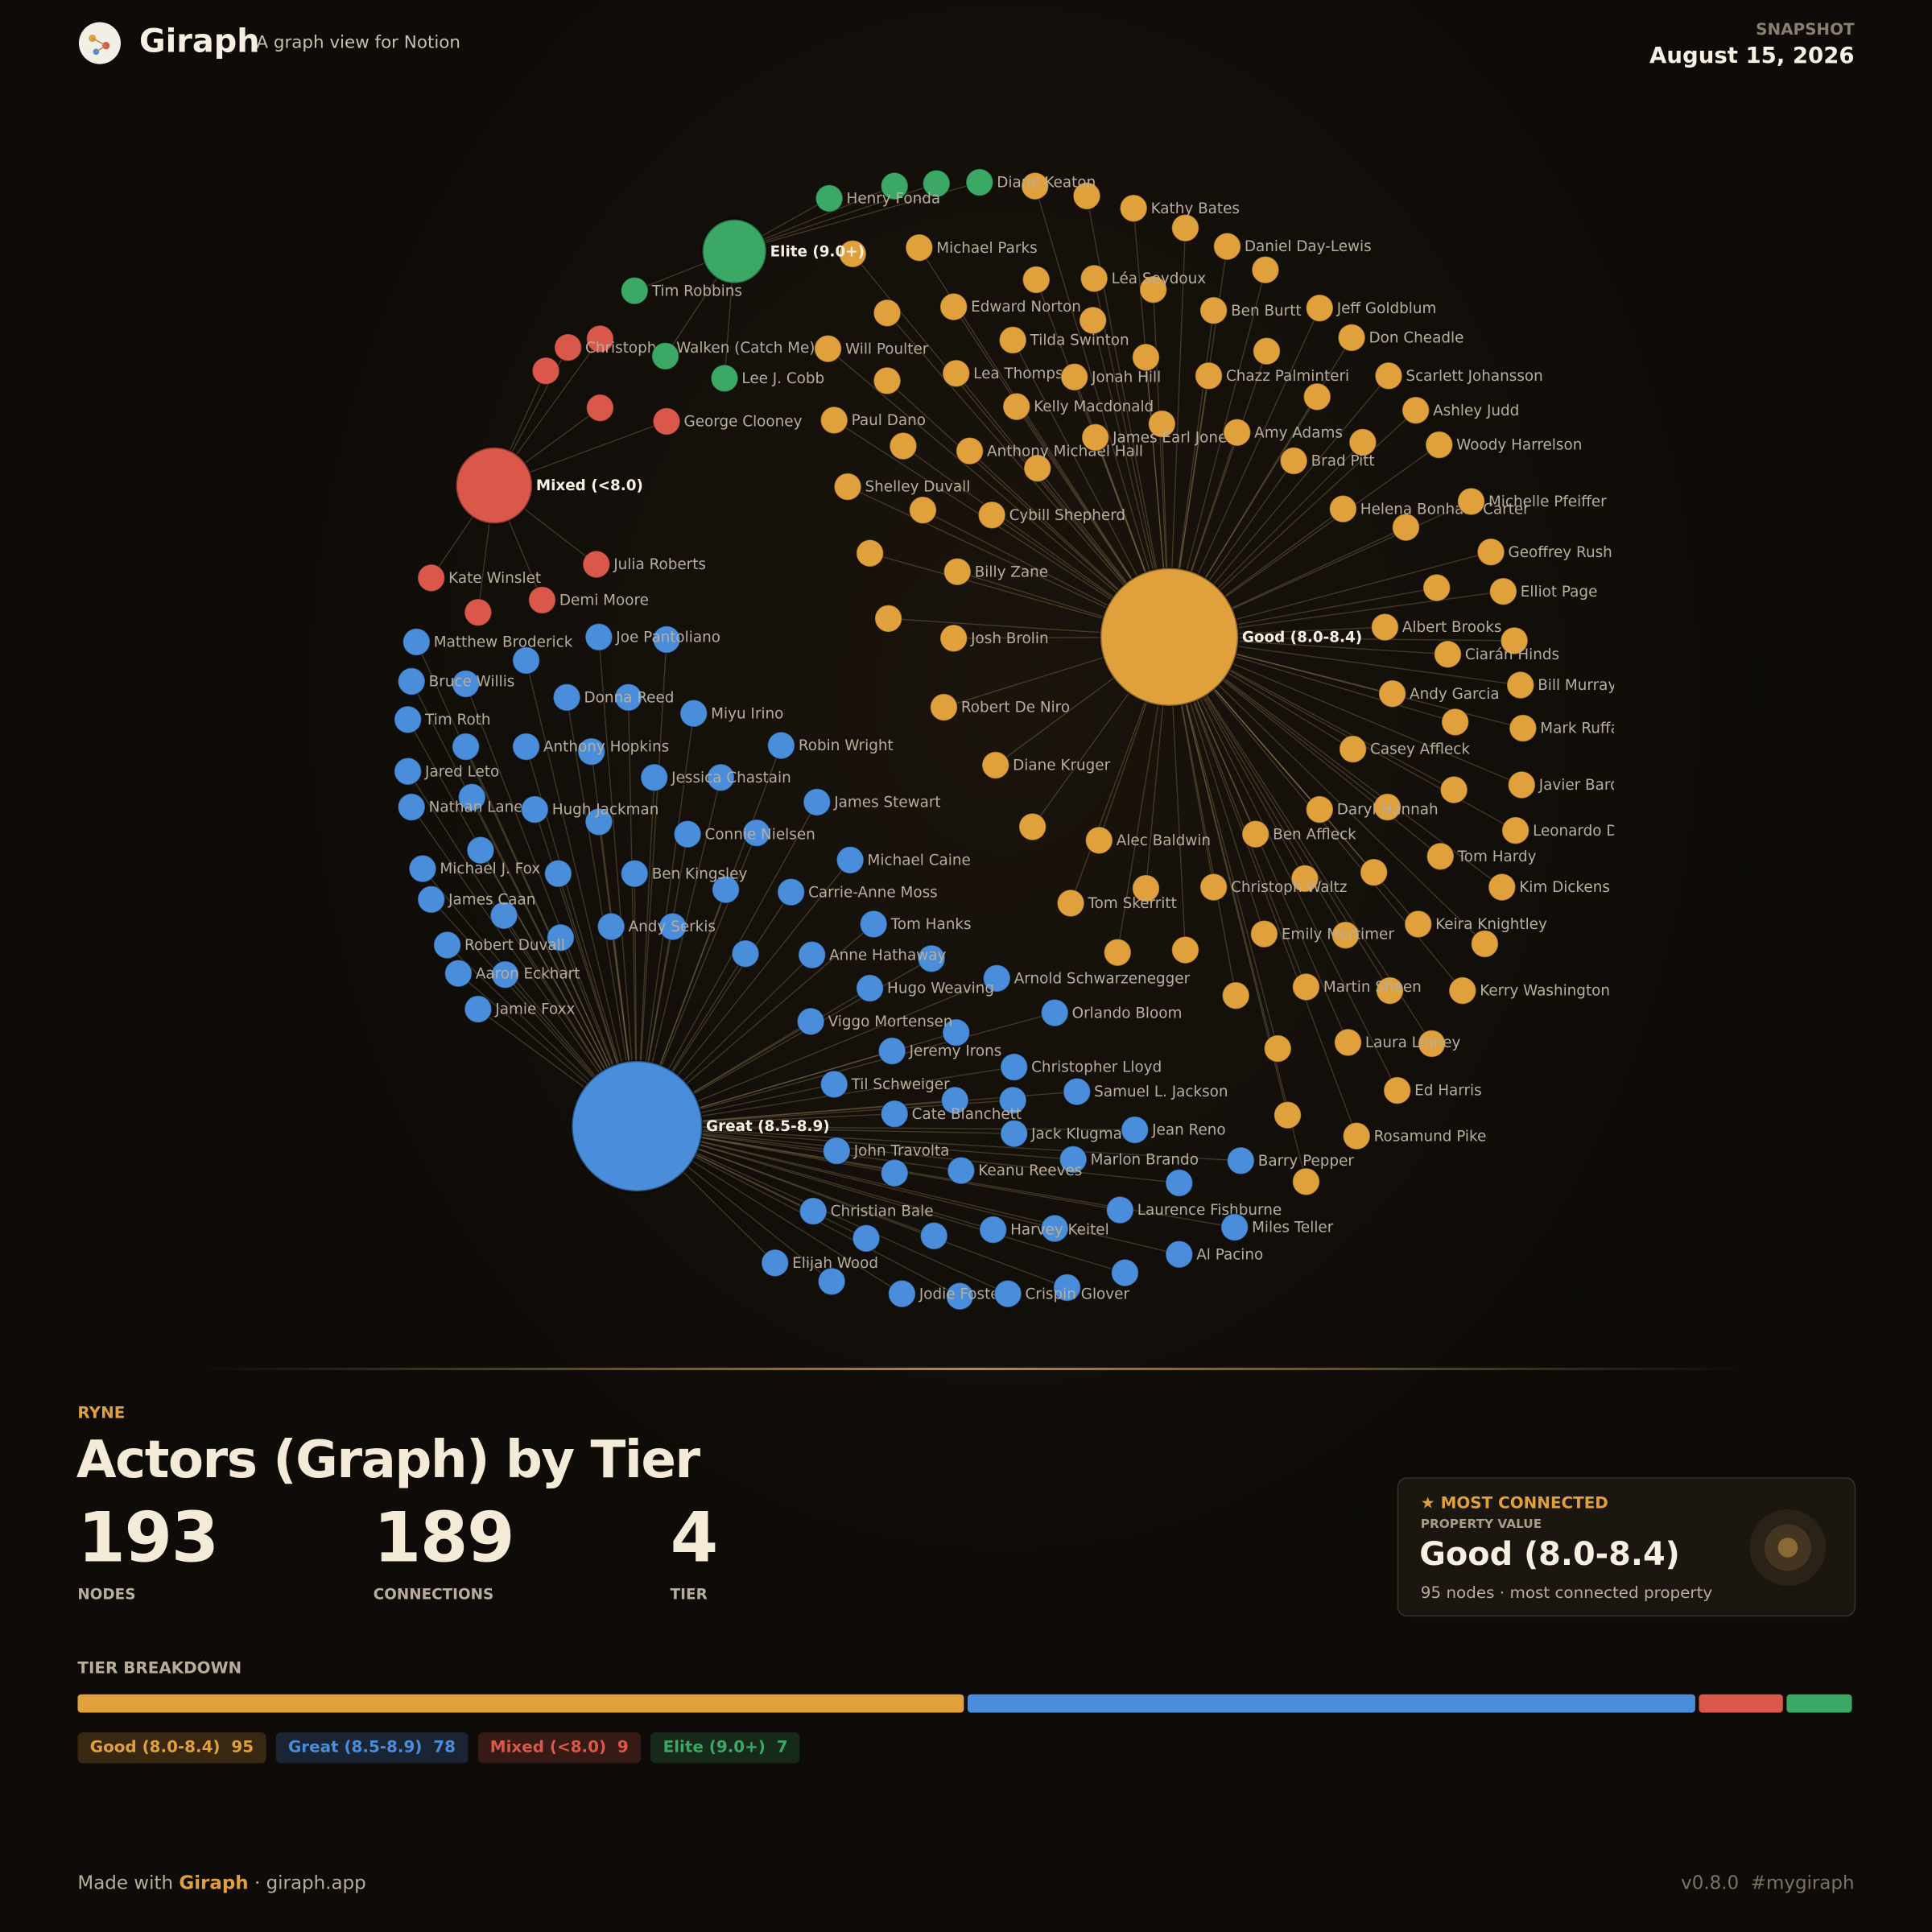  What do you see at coordinates (1566, 1594) in the screenshot?
I see `card-note: 95 nodes · most connected property` at bounding box center [1566, 1594].